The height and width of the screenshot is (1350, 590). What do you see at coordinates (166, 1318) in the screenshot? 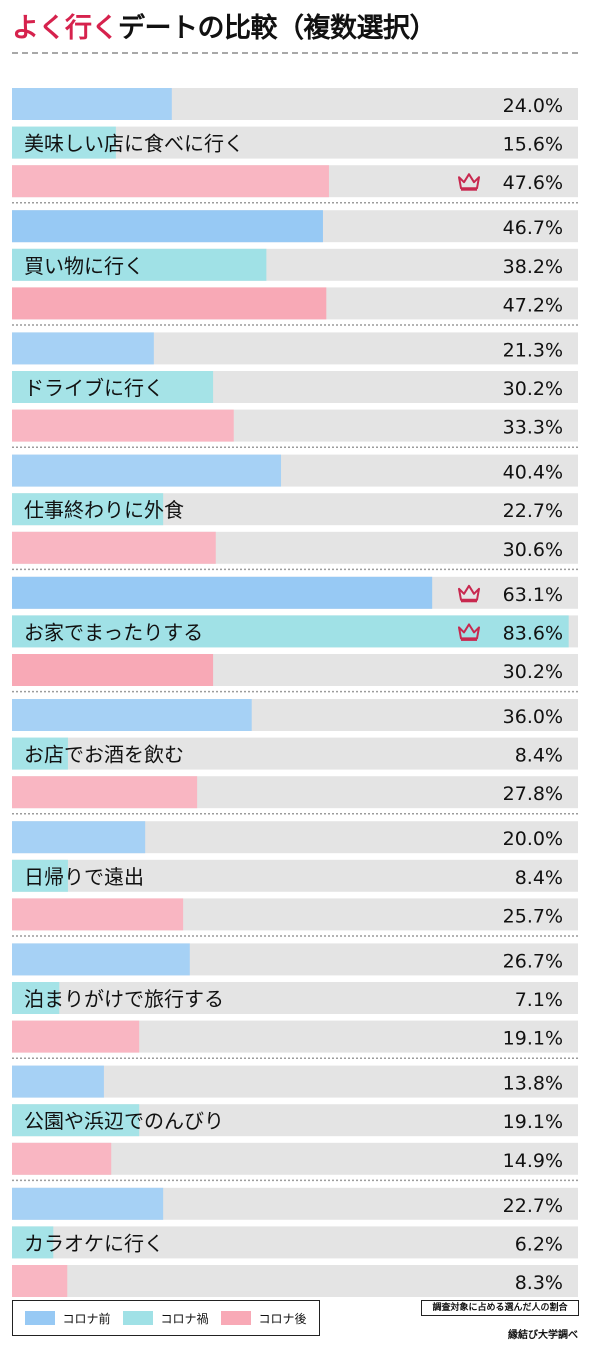
I see `legend-item-during: コロナ禍` at bounding box center [166, 1318].